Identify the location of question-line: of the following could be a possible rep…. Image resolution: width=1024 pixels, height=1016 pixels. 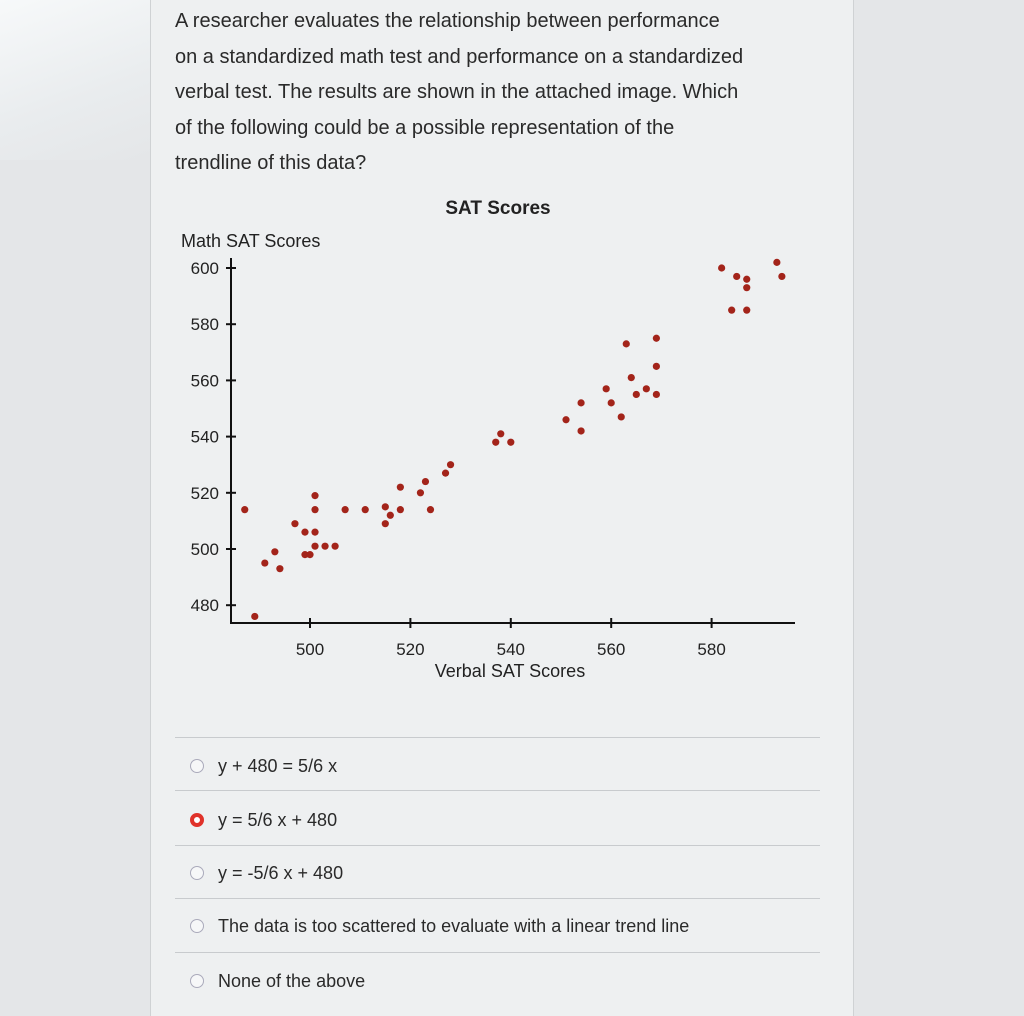
(425, 127).